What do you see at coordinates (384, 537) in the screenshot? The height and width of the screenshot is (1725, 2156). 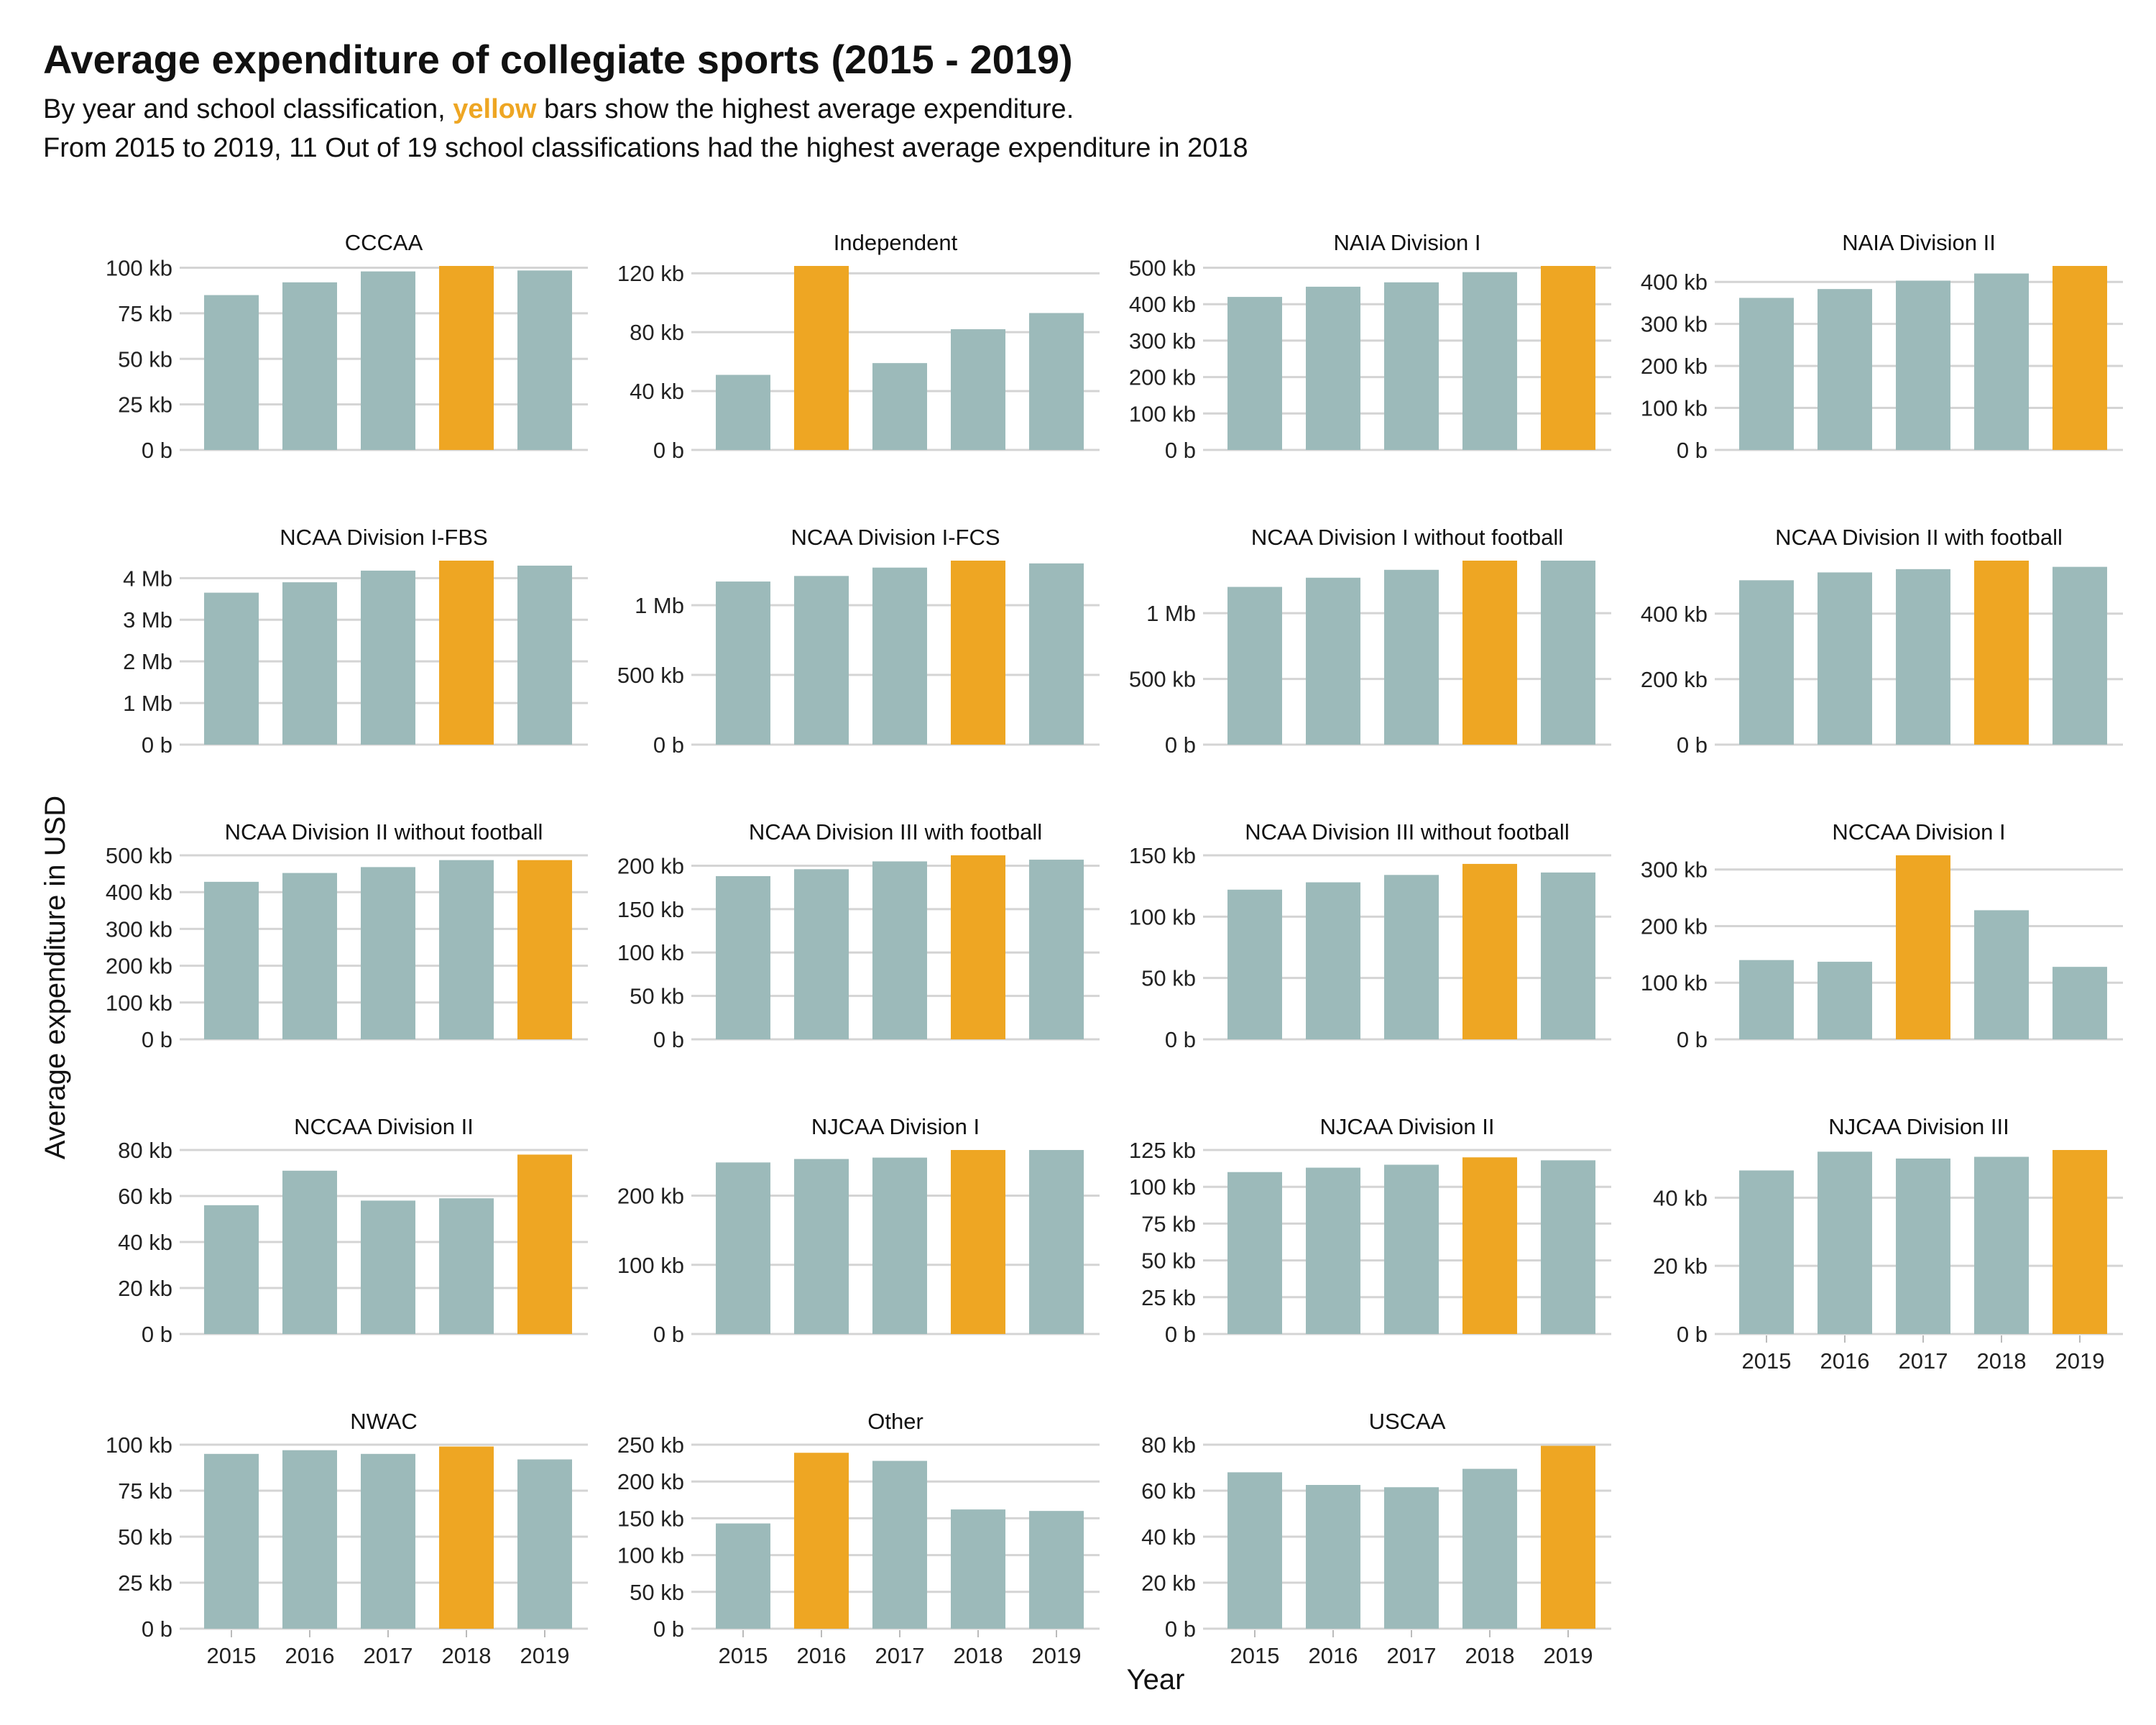 I see `panel-title: NCAA Division I-FBS` at bounding box center [384, 537].